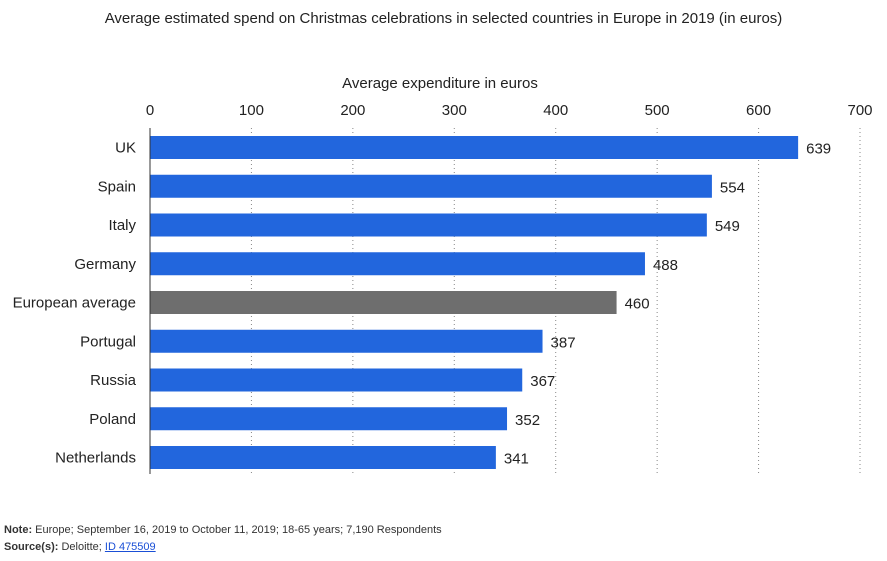  I want to click on value-label: 387, so click(563, 342).